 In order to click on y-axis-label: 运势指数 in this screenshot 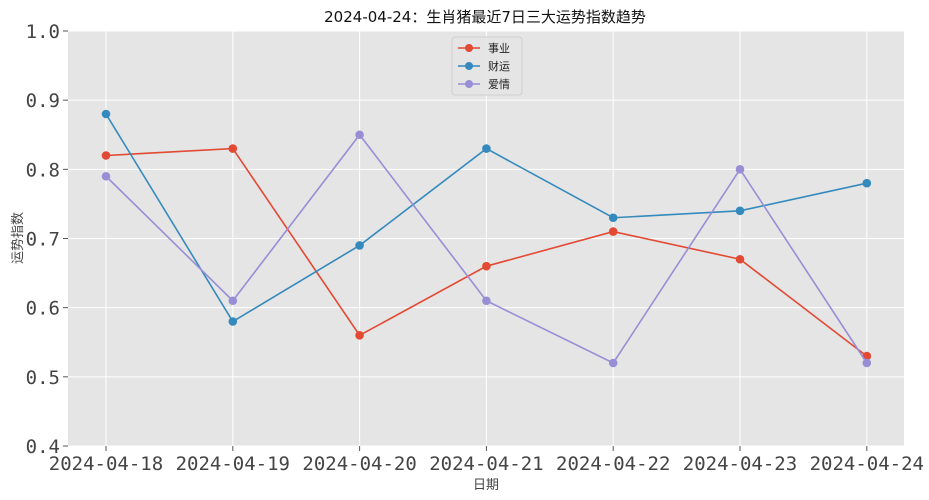, I will do `click(18, 238)`.